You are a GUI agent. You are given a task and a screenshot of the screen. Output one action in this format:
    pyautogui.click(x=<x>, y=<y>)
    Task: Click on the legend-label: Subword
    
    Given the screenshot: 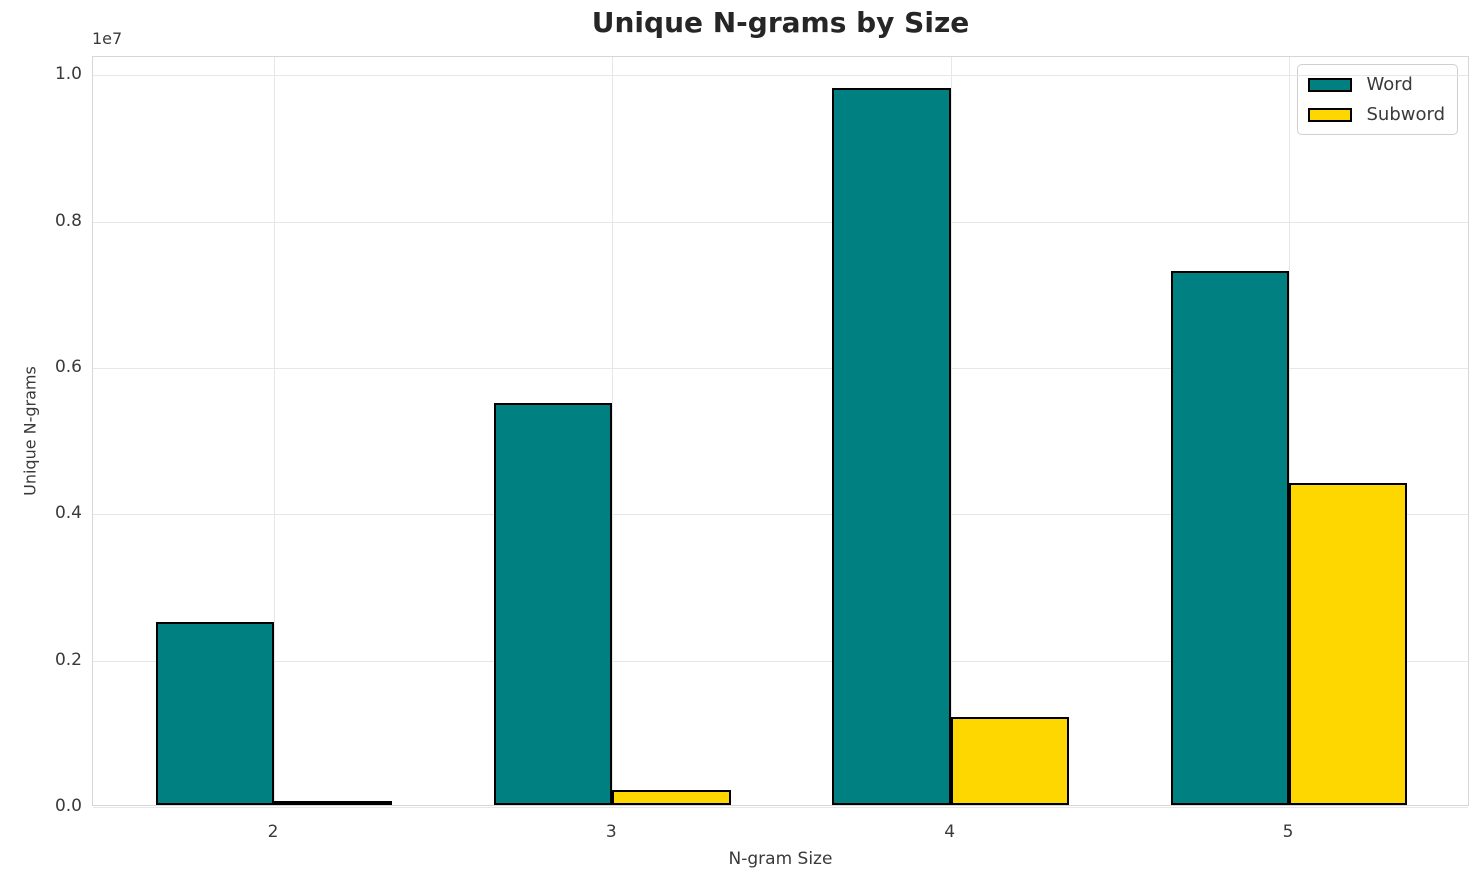 What is the action you would take?
    pyautogui.click(x=1405, y=114)
    